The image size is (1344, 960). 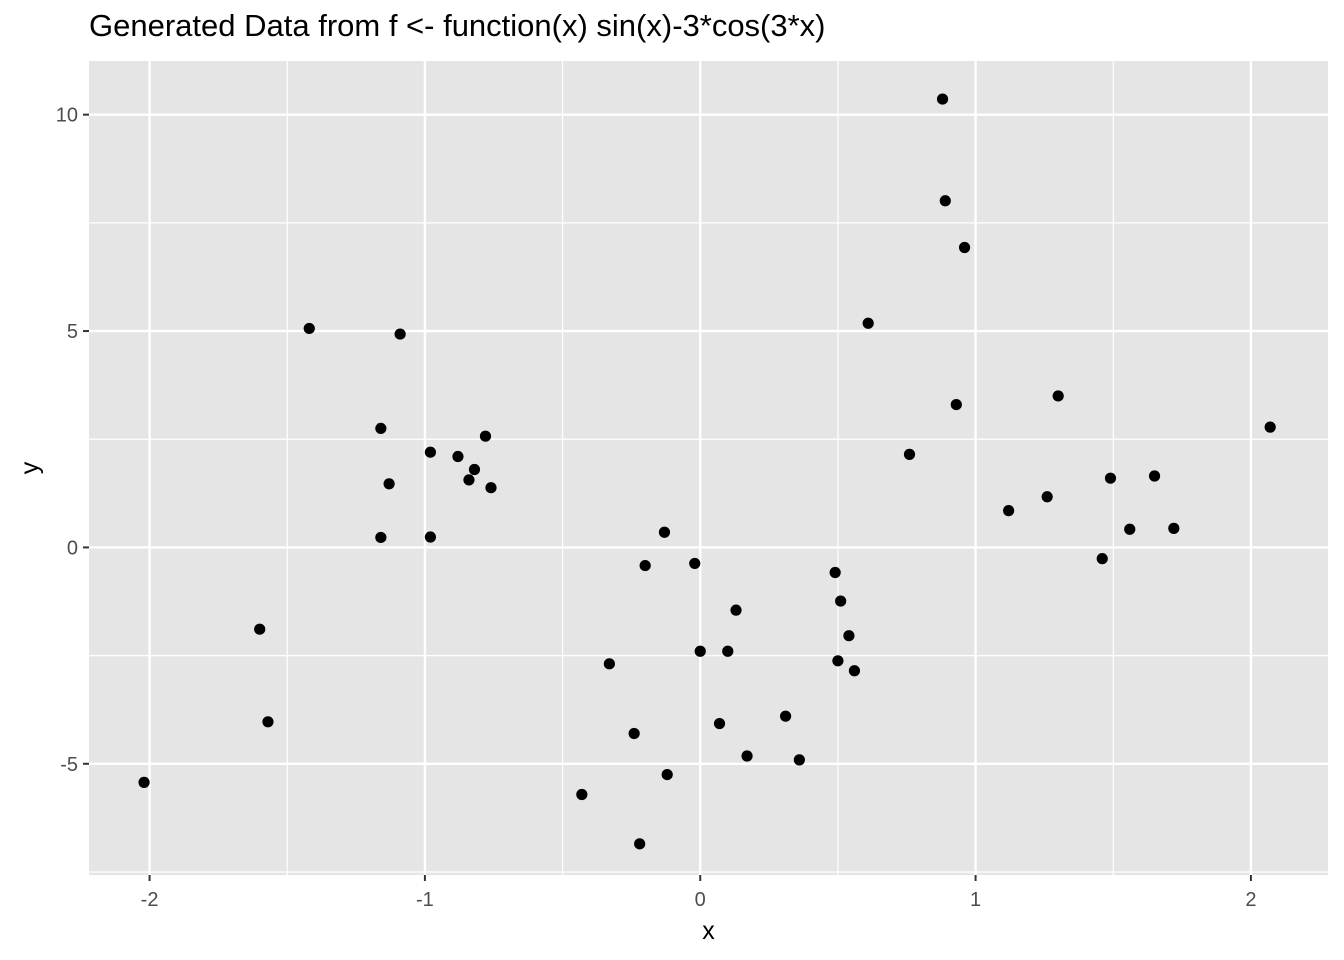 What do you see at coordinates (72, 332) in the screenshot?
I see `y-tick-label: 5` at bounding box center [72, 332].